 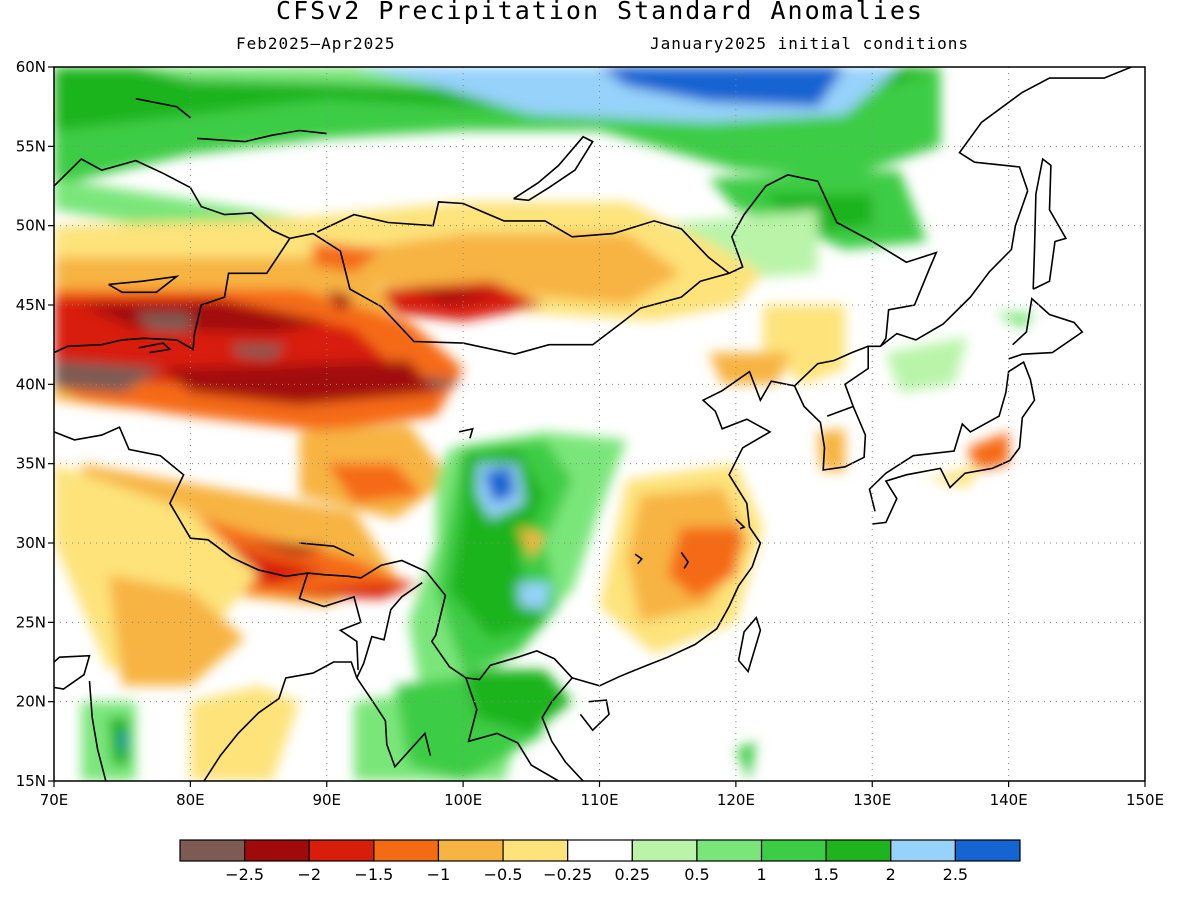 I want to click on lat-tick-label: 15N, so click(x=31, y=781).